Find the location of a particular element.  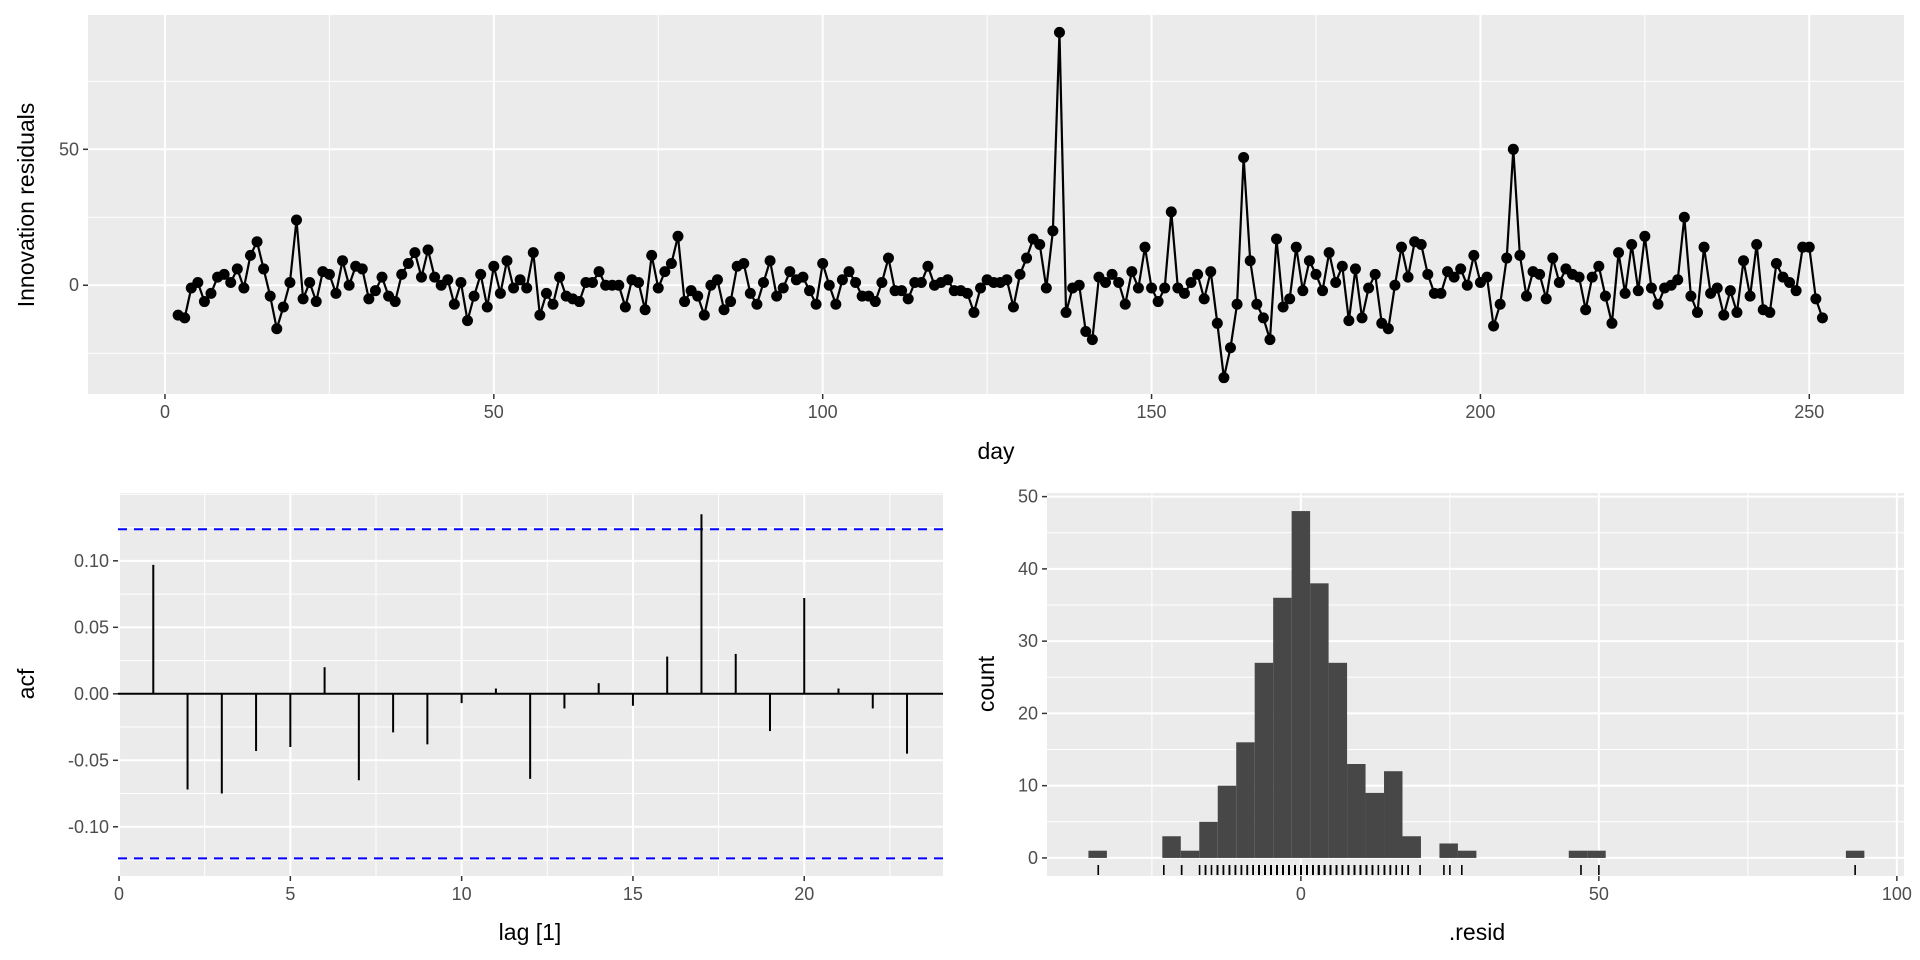

residuals-y-axis-title: Innovation residuals is located at coordinates (26, 205).